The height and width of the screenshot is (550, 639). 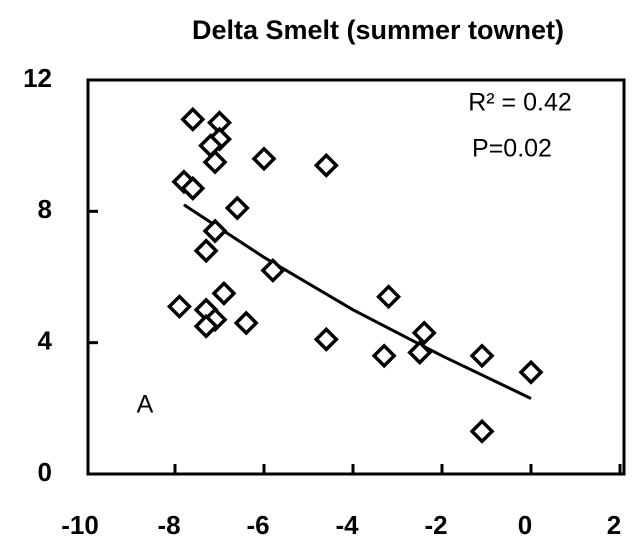 I want to click on annotation: P=0.02, so click(x=512, y=149).